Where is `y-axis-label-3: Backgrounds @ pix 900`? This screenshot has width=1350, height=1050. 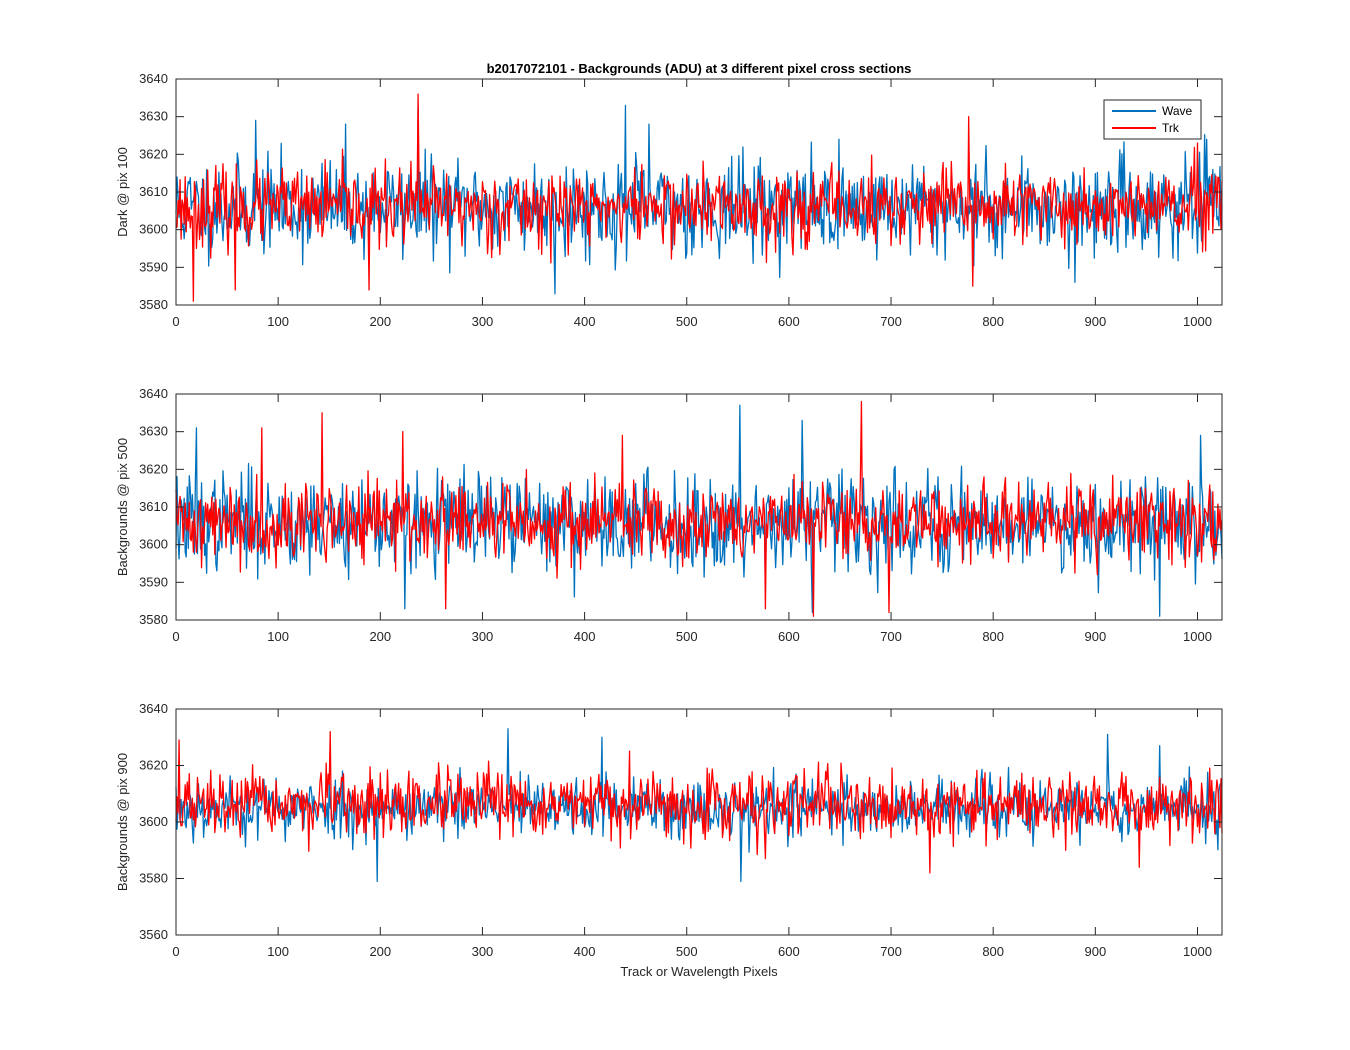
y-axis-label-3: Backgrounds @ pix 900 is located at coordinates (122, 822).